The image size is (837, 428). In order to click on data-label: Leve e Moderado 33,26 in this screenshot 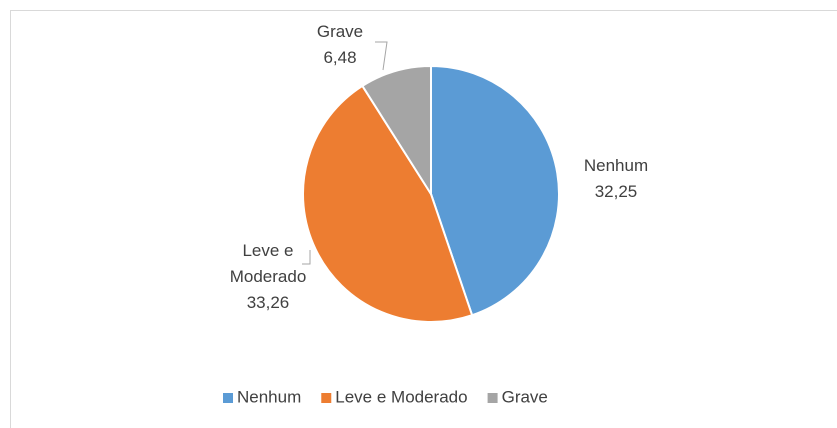, I will do `click(268, 277)`.